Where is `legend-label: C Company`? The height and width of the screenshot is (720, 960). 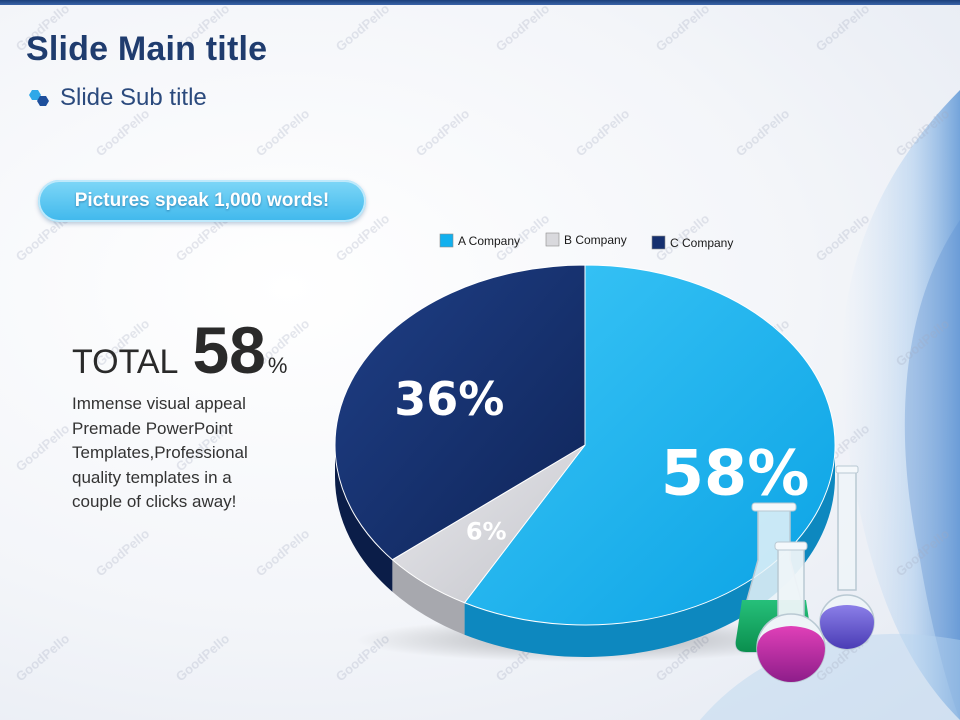 legend-label: C Company is located at coordinates (701, 243).